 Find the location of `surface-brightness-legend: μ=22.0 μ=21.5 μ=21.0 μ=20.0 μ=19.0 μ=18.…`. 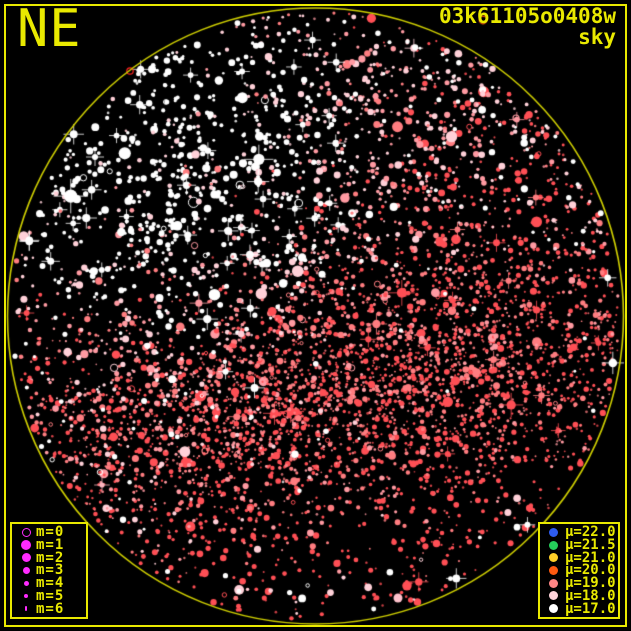

surface-brightness-legend: μ=22.0 μ=21.5 μ=21.0 μ=20.0 μ=19.0 μ=18.… is located at coordinates (579, 570).